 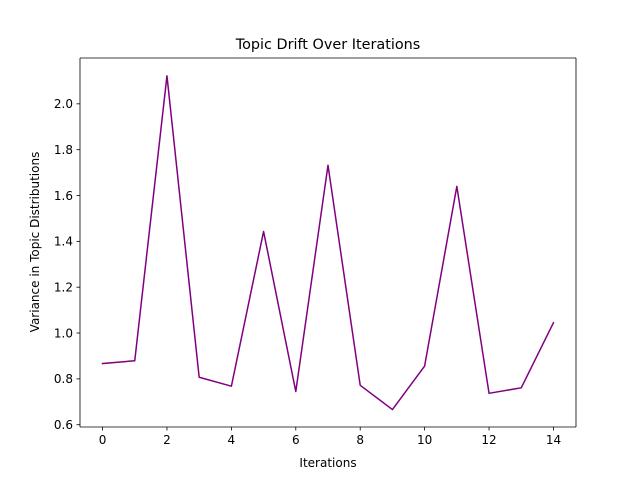 What do you see at coordinates (424, 440) in the screenshot?
I see `x-tick-label: 10` at bounding box center [424, 440].